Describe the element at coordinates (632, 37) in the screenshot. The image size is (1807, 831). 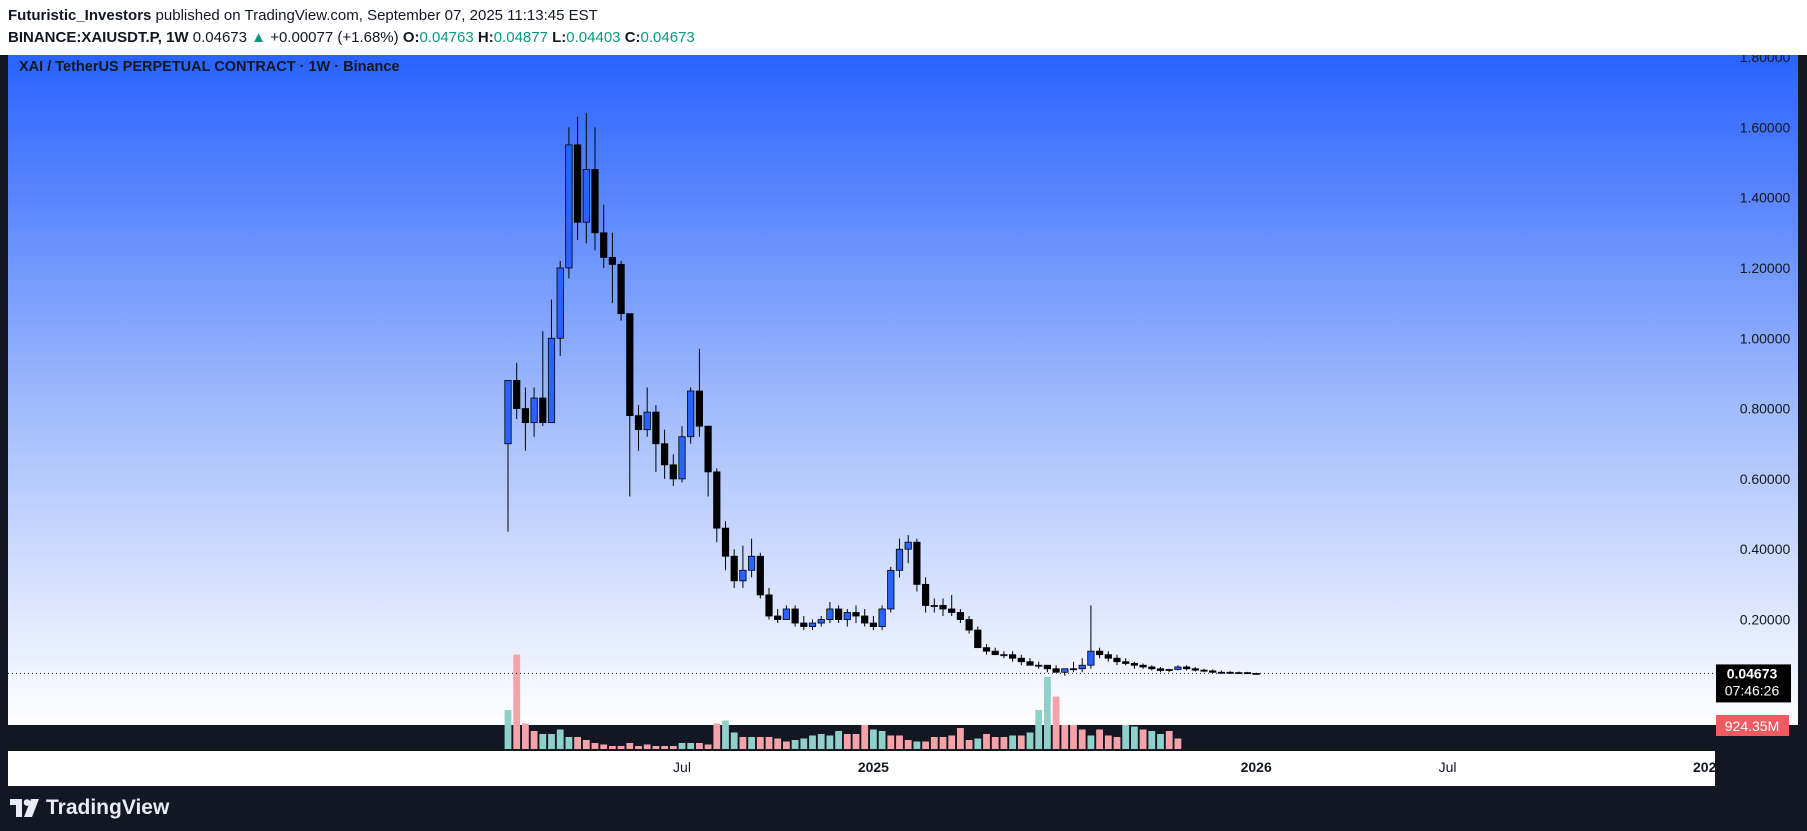
I see `close-label: C:` at that location.